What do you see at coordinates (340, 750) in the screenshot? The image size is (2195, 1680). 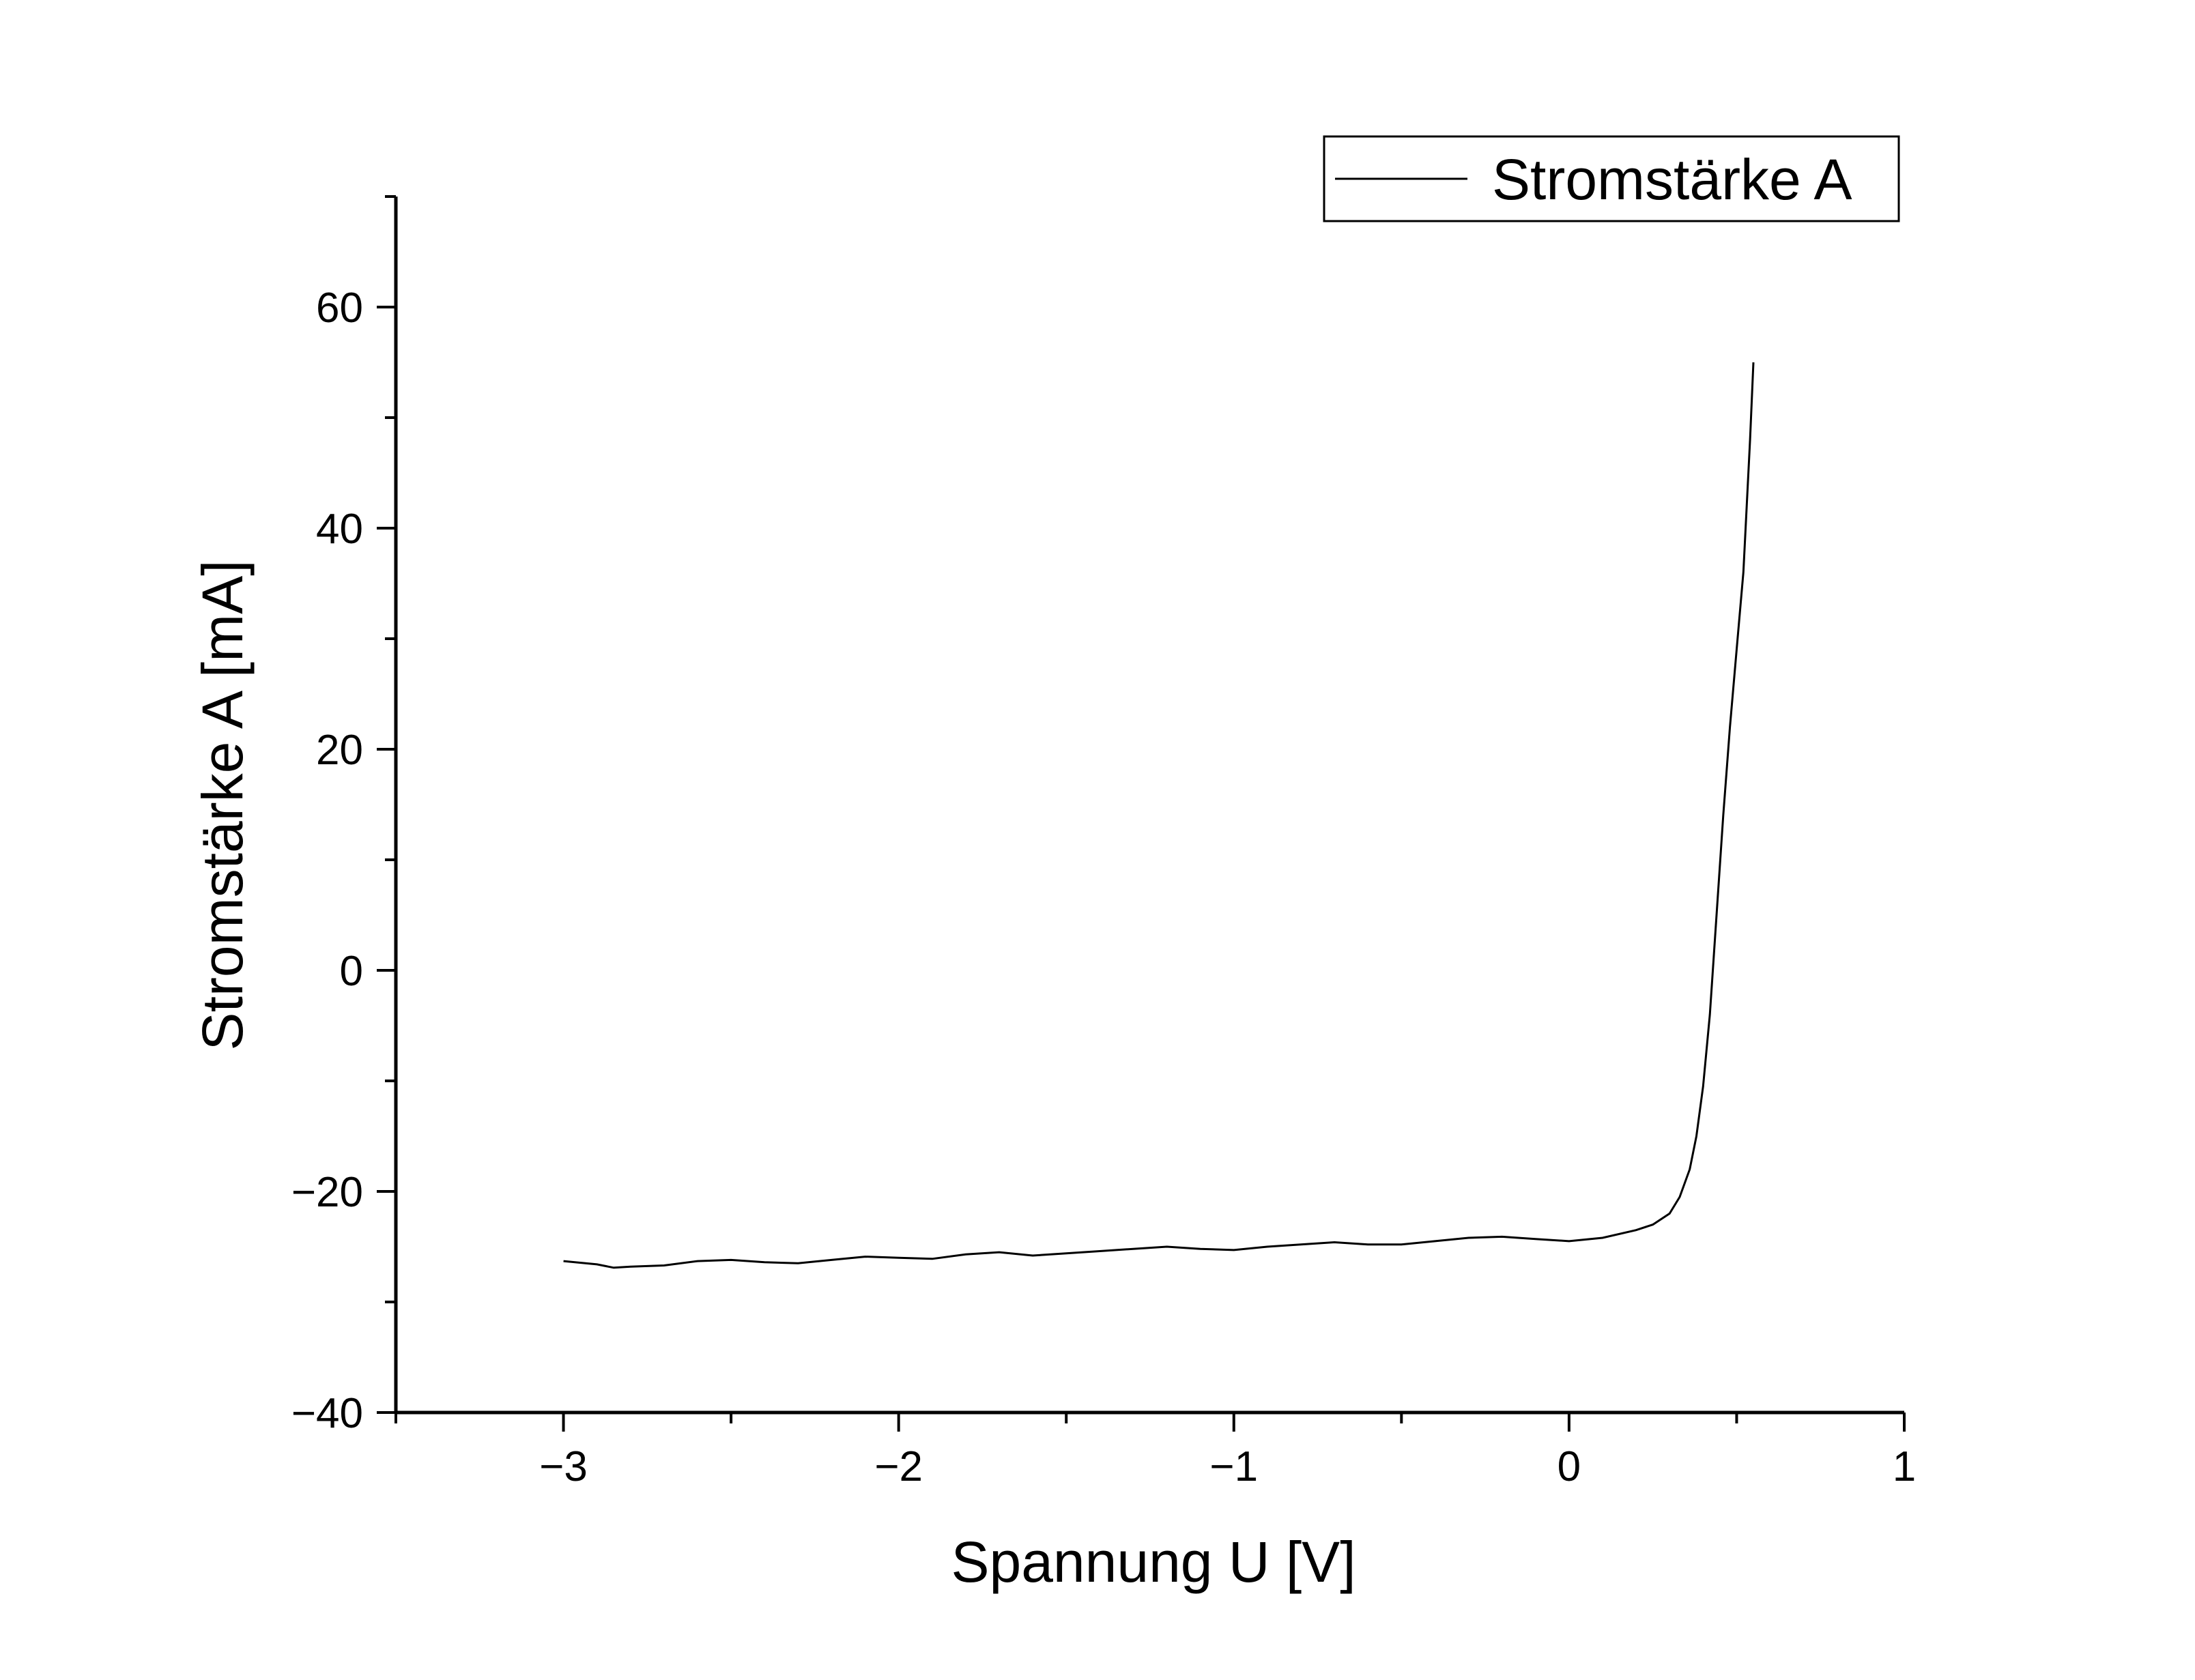 I see `y-tick-label: 20` at bounding box center [340, 750].